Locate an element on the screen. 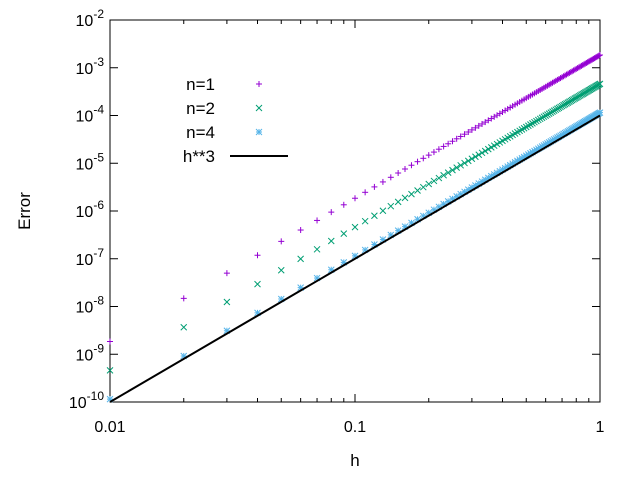  y-tick-exponent: -2 is located at coordinates (98, 14).